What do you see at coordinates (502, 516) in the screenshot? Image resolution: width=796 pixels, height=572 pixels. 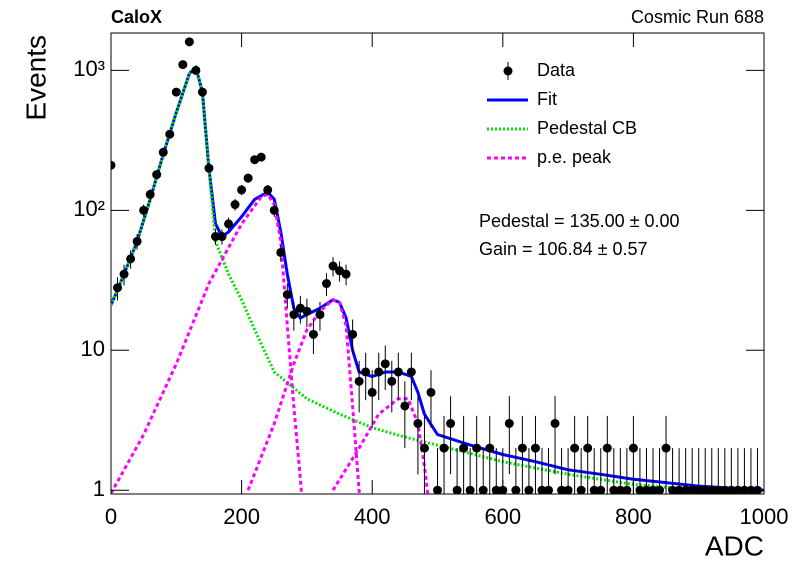 I see `x-tick-label: 600` at bounding box center [502, 516].